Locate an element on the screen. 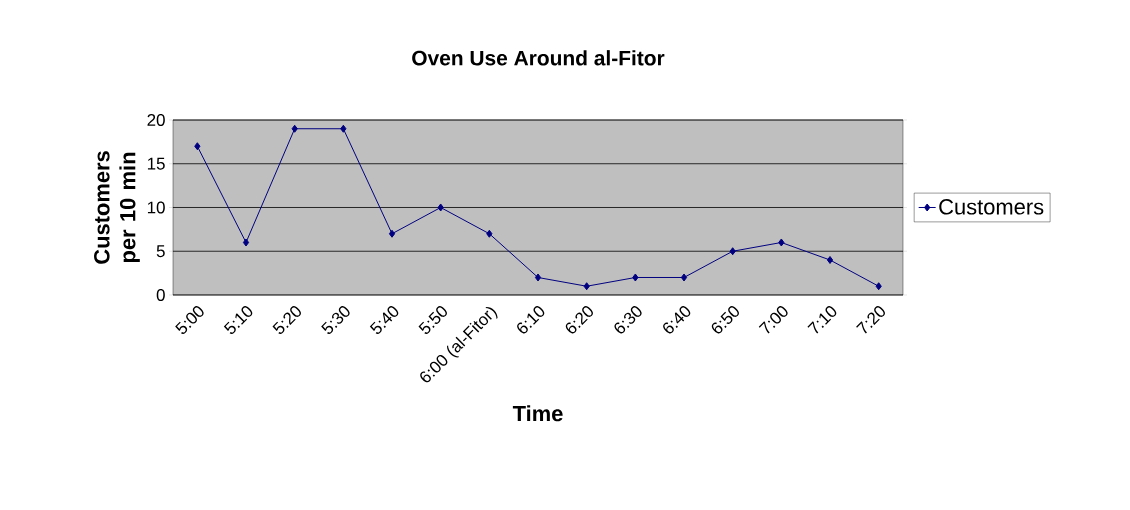 The width and height of the screenshot is (1130, 510). legend-label: Customers is located at coordinates (991, 207).